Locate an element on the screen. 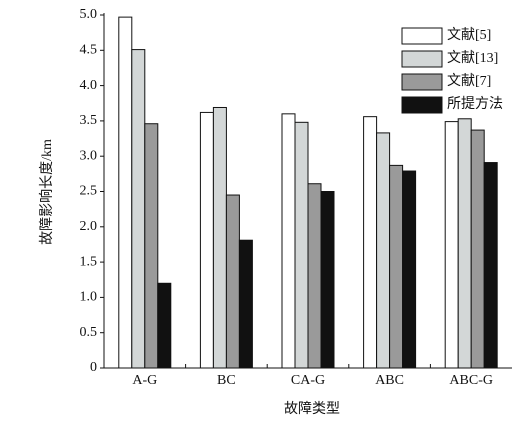 The image size is (526, 435). y-tick-label: 2.0 is located at coordinates (89, 226).